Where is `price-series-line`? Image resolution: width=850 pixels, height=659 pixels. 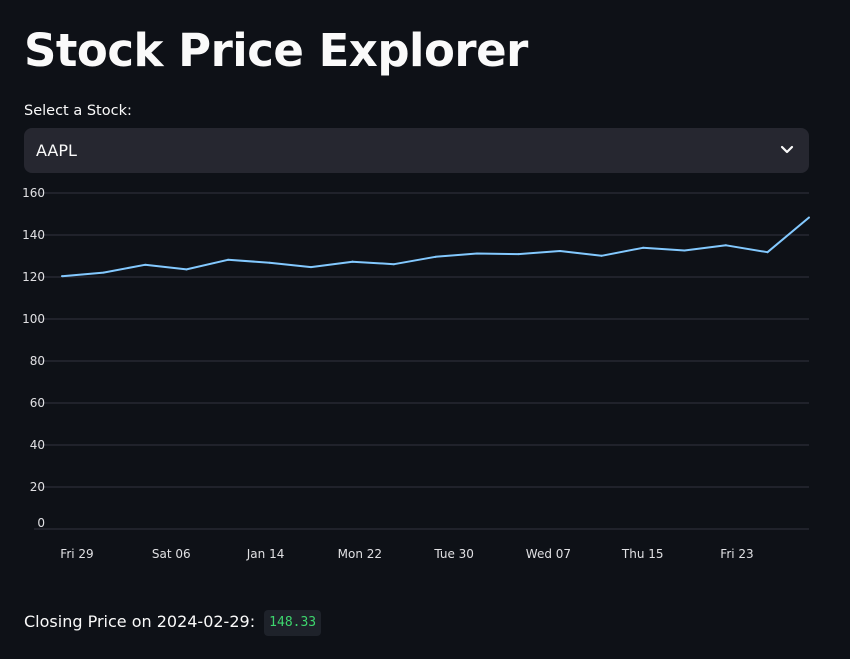 price-series-line is located at coordinates (435, 247).